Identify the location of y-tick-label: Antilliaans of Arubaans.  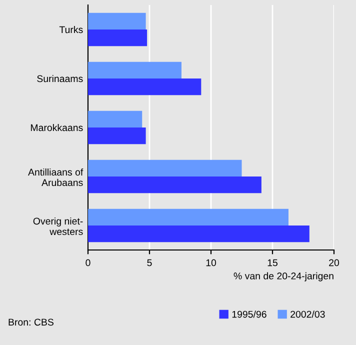
(56, 177).